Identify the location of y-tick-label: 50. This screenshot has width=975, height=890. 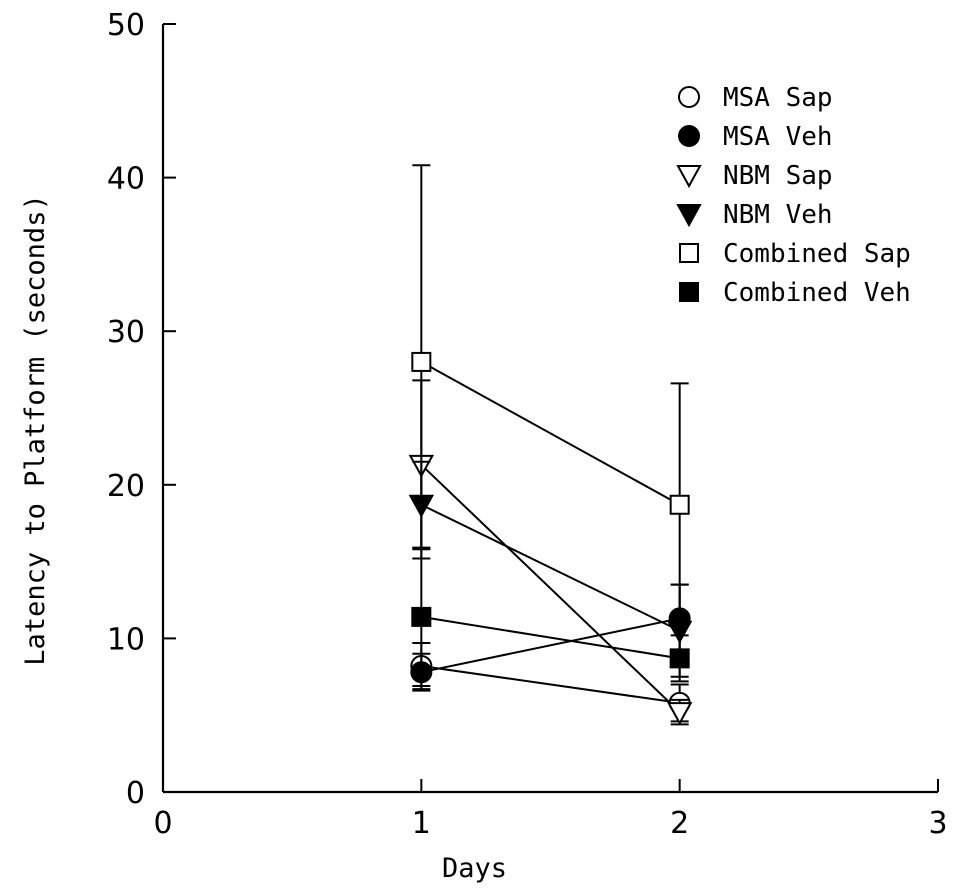
(126, 25).